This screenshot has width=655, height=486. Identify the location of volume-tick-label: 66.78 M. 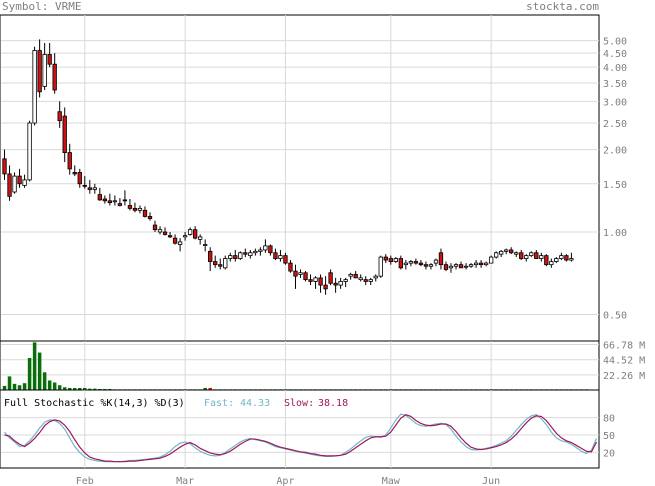
(624, 346).